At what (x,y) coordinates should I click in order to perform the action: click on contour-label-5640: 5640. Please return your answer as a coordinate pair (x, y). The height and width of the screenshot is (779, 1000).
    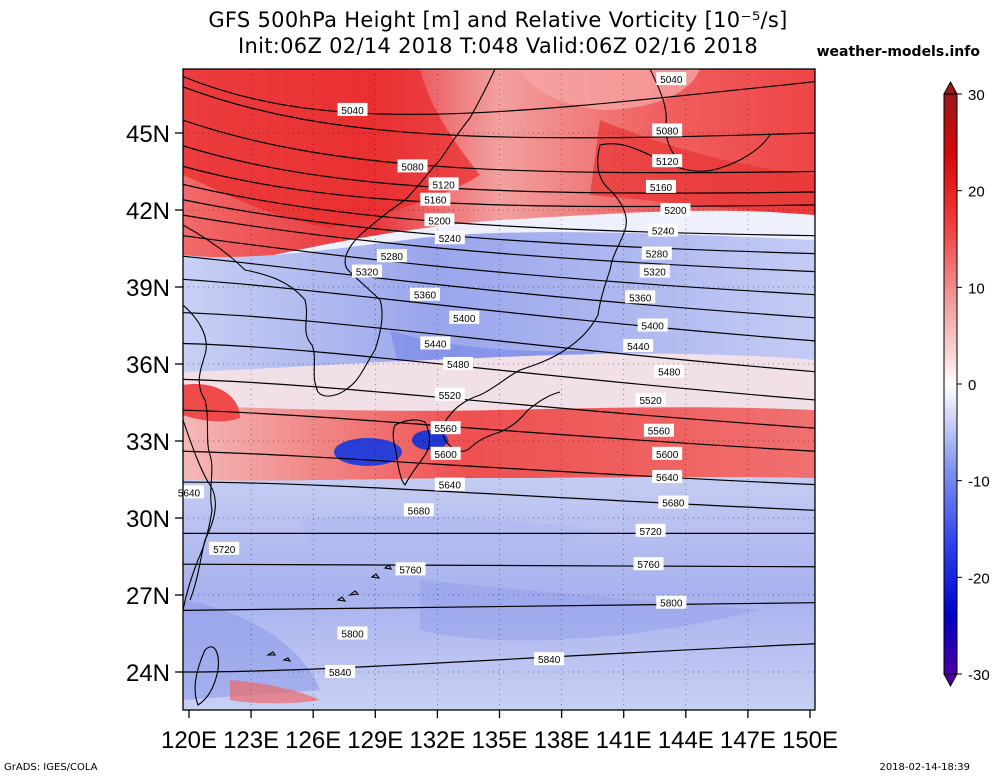
    Looking at the image, I should click on (667, 476).